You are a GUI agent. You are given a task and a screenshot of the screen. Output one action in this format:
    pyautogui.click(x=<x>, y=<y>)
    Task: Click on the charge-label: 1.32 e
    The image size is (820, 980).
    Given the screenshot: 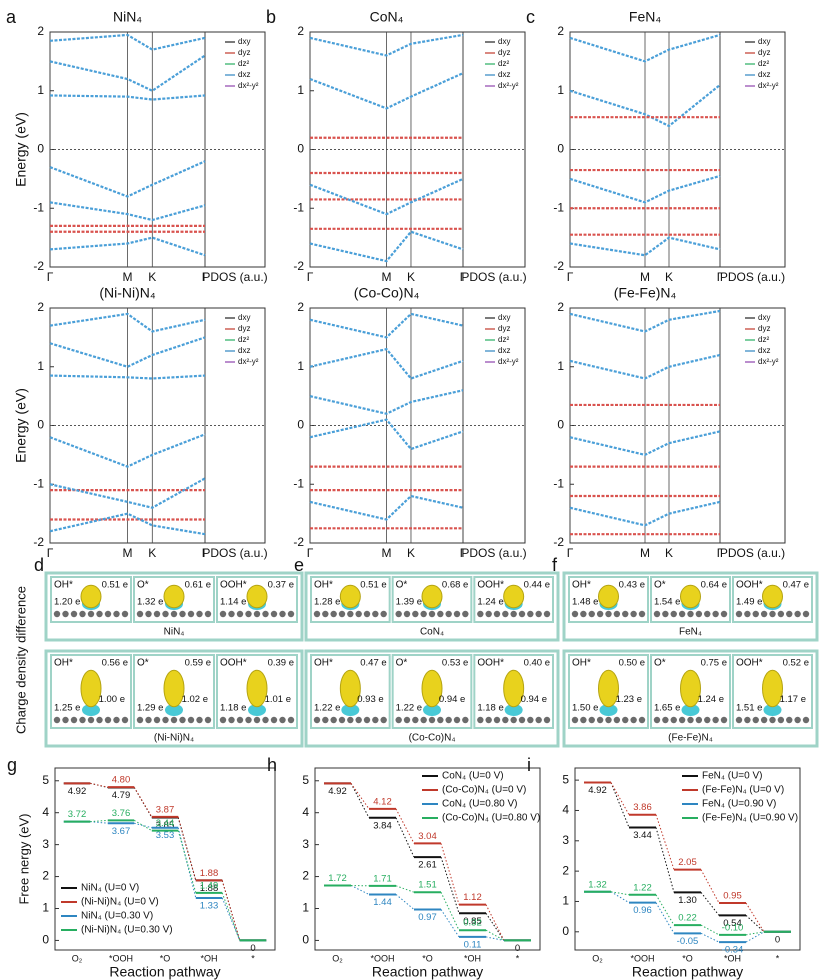 What is the action you would take?
    pyautogui.click(x=150, y=602)
    